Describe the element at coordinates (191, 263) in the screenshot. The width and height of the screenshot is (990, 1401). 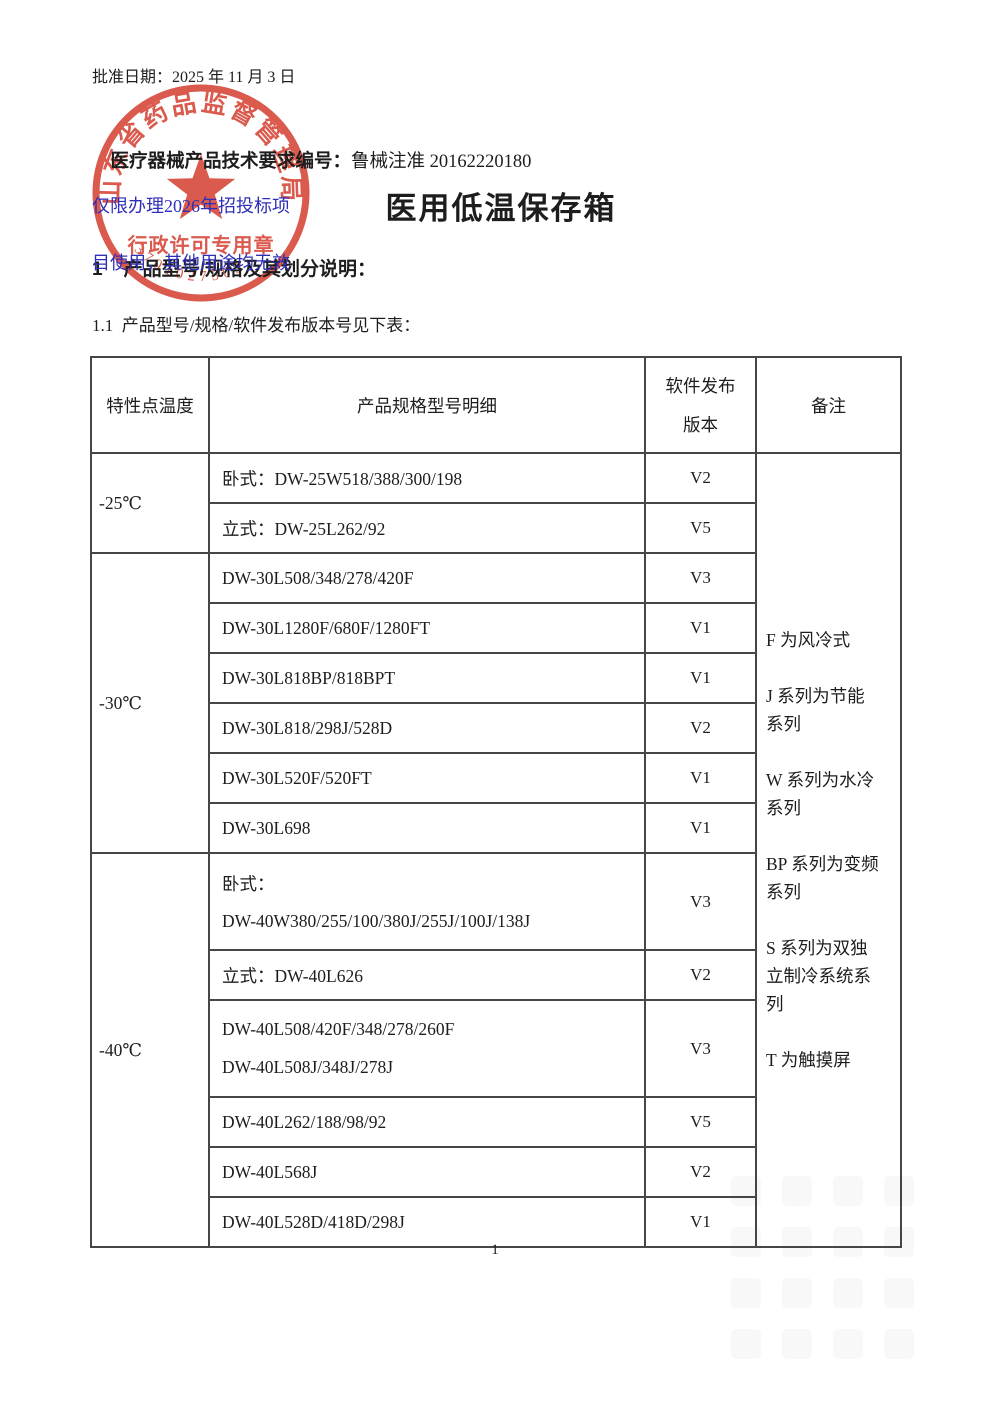
I see `restriction-note-line2: 目使用，其他用途均无效` at that location.